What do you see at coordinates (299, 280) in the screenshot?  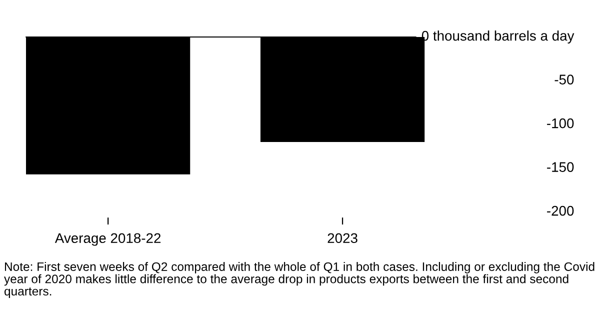 I see `text: Note: First seven weeks of Q2 compared with the whole of Q1 in both cases. Including or excluding the Covid year of 2020 makes little difference to the average drop in products exports between the first and second quarters.` at bounding box center [299, 280].